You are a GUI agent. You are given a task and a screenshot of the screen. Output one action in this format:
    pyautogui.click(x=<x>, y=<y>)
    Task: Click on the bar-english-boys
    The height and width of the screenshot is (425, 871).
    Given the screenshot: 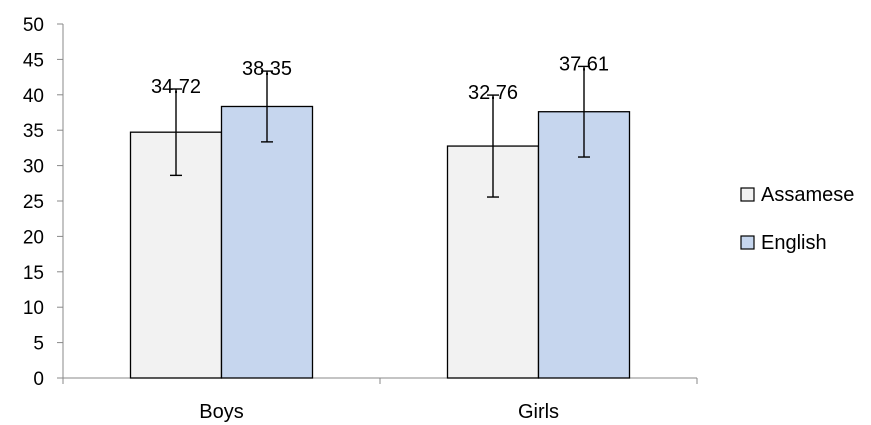 What is the action you would take?
    pyautogui.click(x=267, y=242)
    